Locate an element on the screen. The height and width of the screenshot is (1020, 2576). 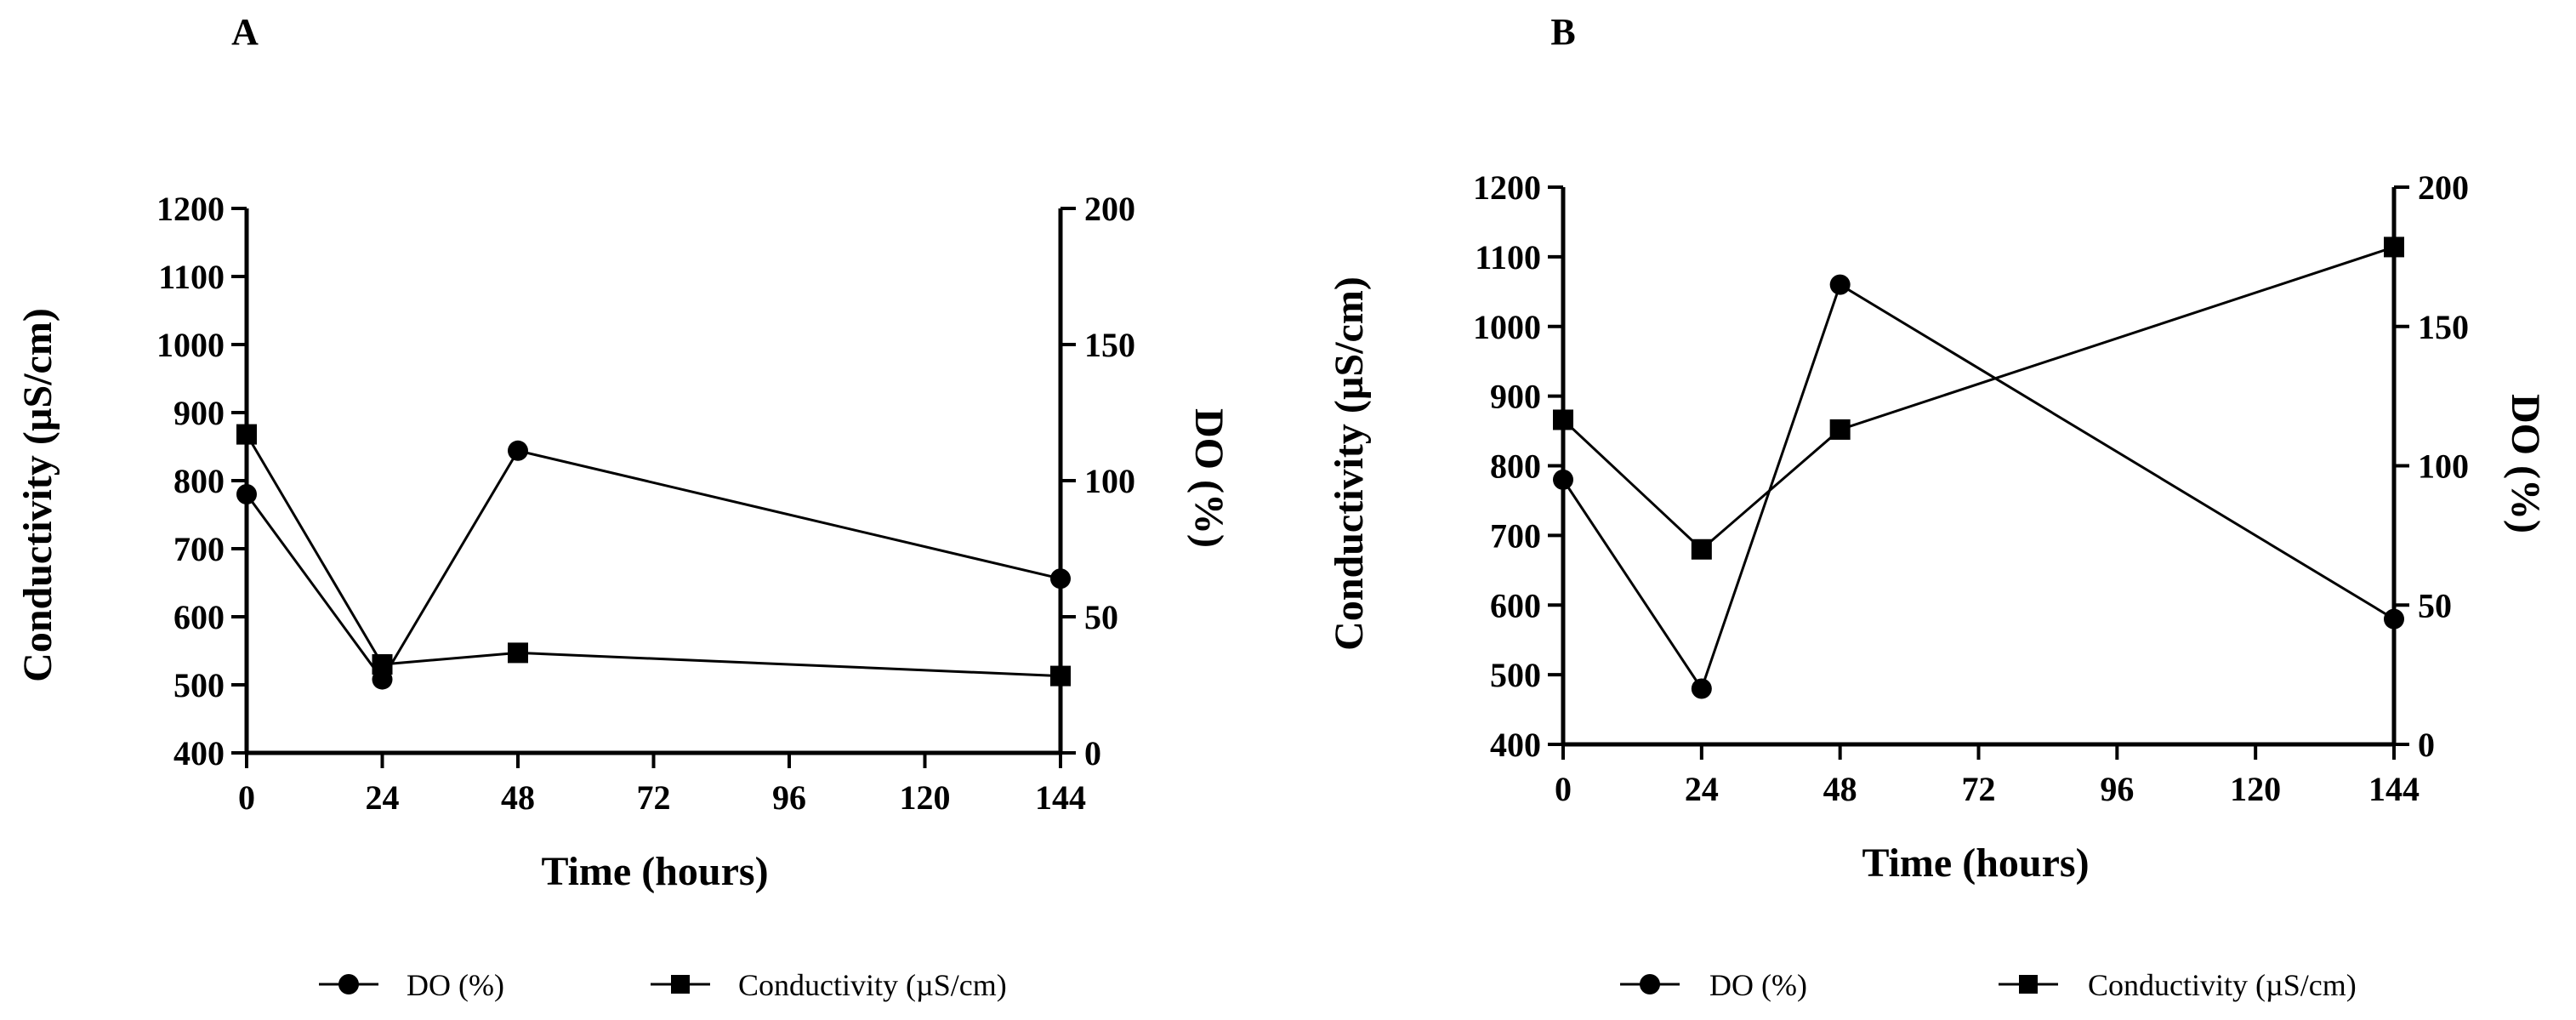
panel-label: A is located at coordinates (245, 32).